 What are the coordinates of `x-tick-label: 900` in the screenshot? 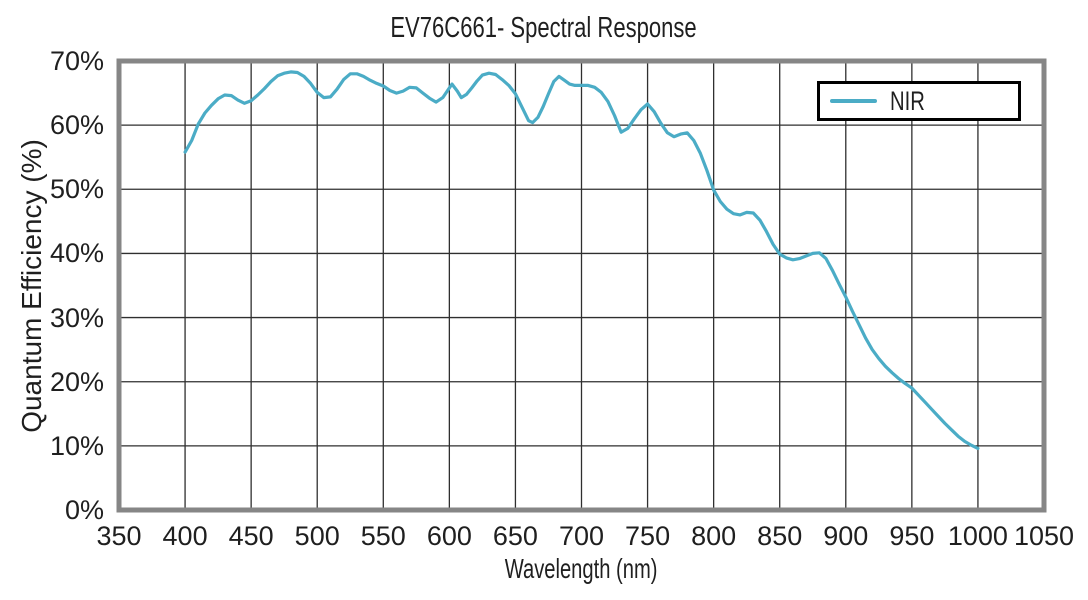 It's located at (846, 536).